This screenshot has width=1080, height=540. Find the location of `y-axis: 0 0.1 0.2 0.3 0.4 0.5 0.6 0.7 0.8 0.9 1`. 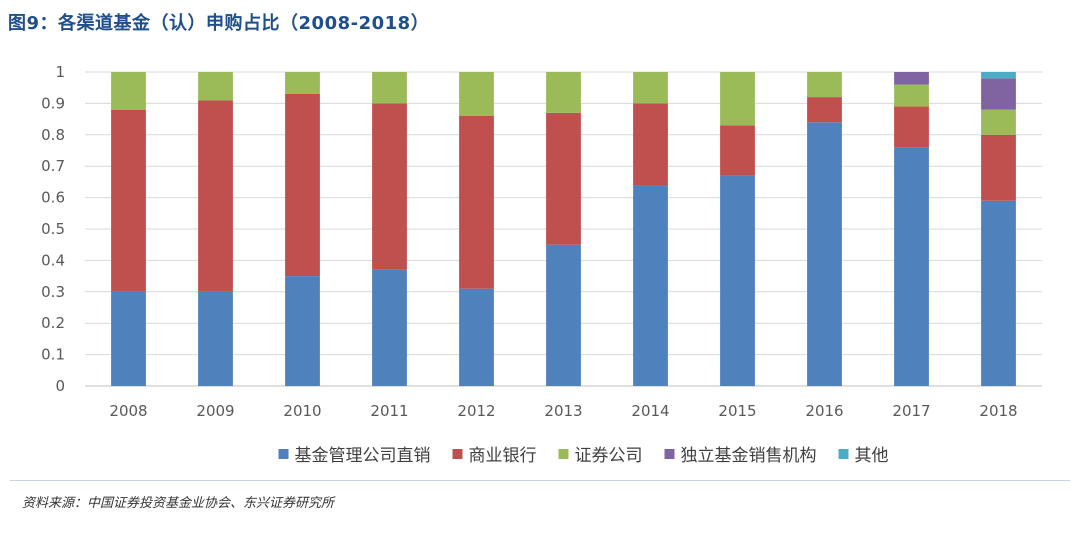

y-axis: 0 0.1 0.2 0.3 0.4 0.5 0.6 0.7 0.8 0.9 1 is located at coordinates (53, 229).